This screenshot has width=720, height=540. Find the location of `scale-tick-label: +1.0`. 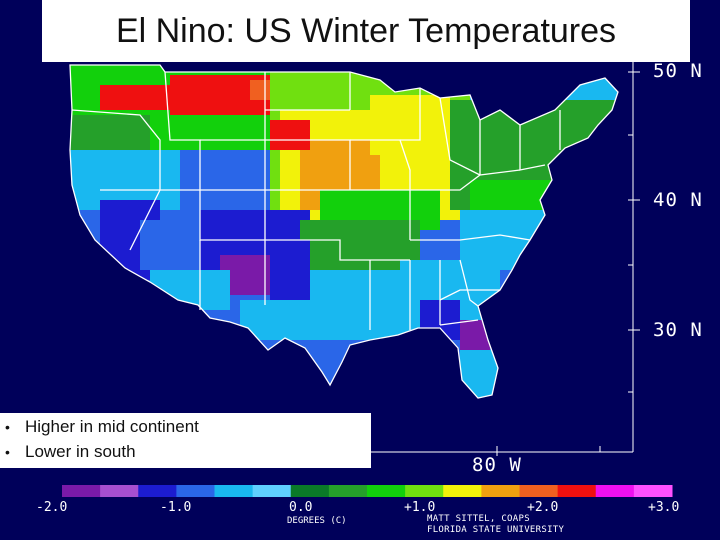

scale-tick-label: +1.0 is located at coordinates (420, 507).